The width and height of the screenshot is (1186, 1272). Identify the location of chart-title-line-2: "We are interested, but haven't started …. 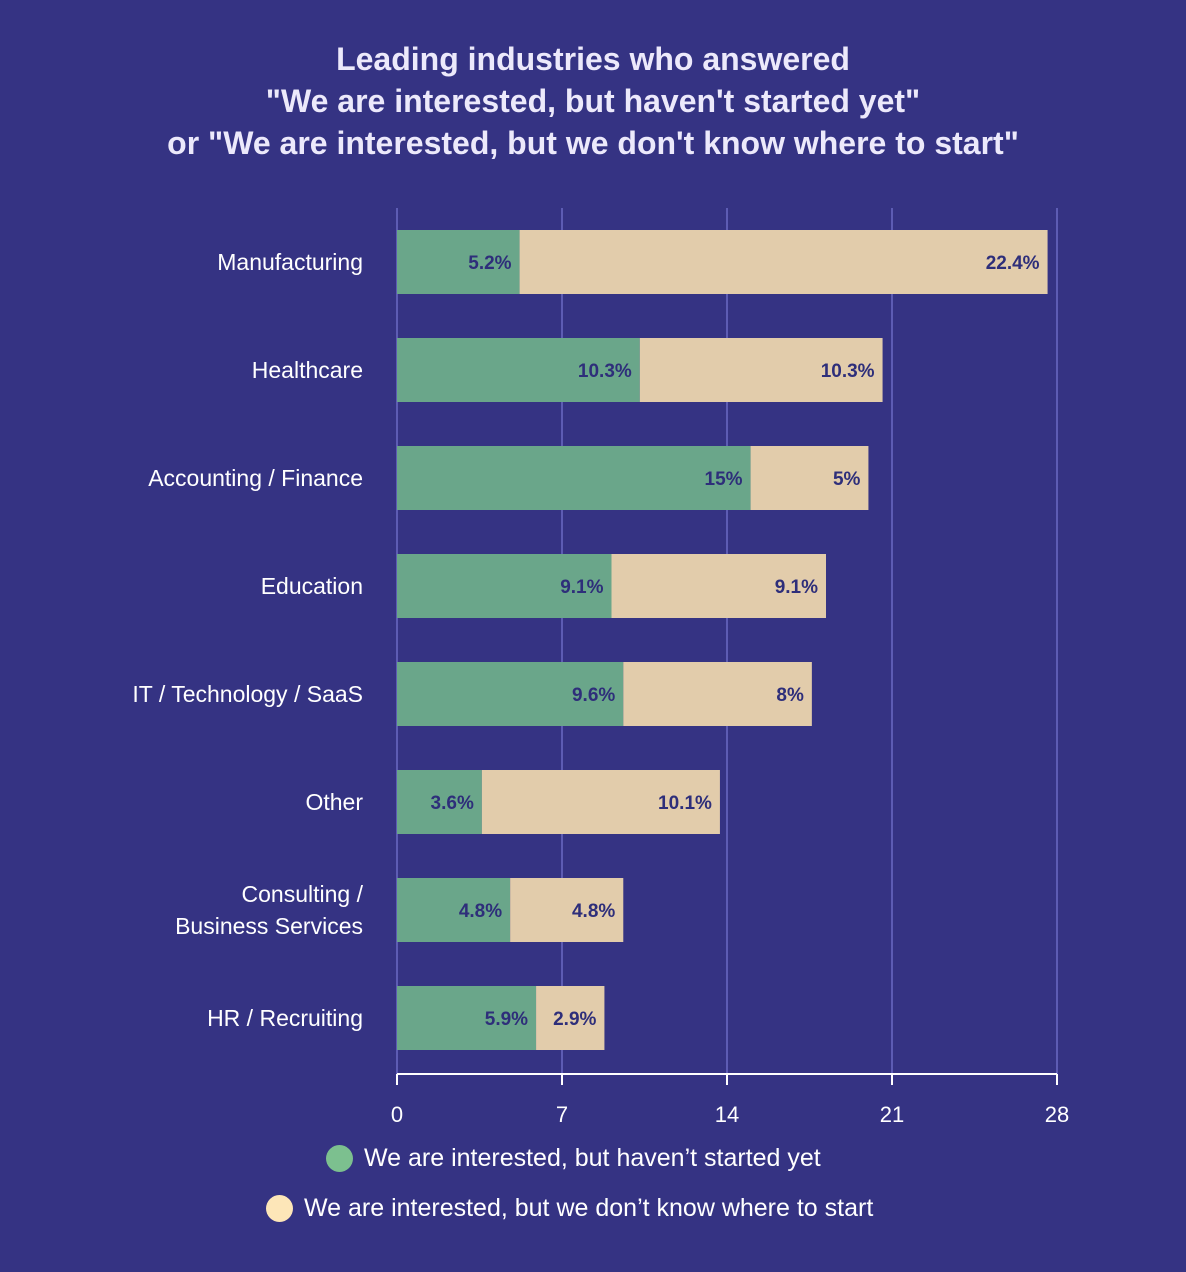
(593, 101).